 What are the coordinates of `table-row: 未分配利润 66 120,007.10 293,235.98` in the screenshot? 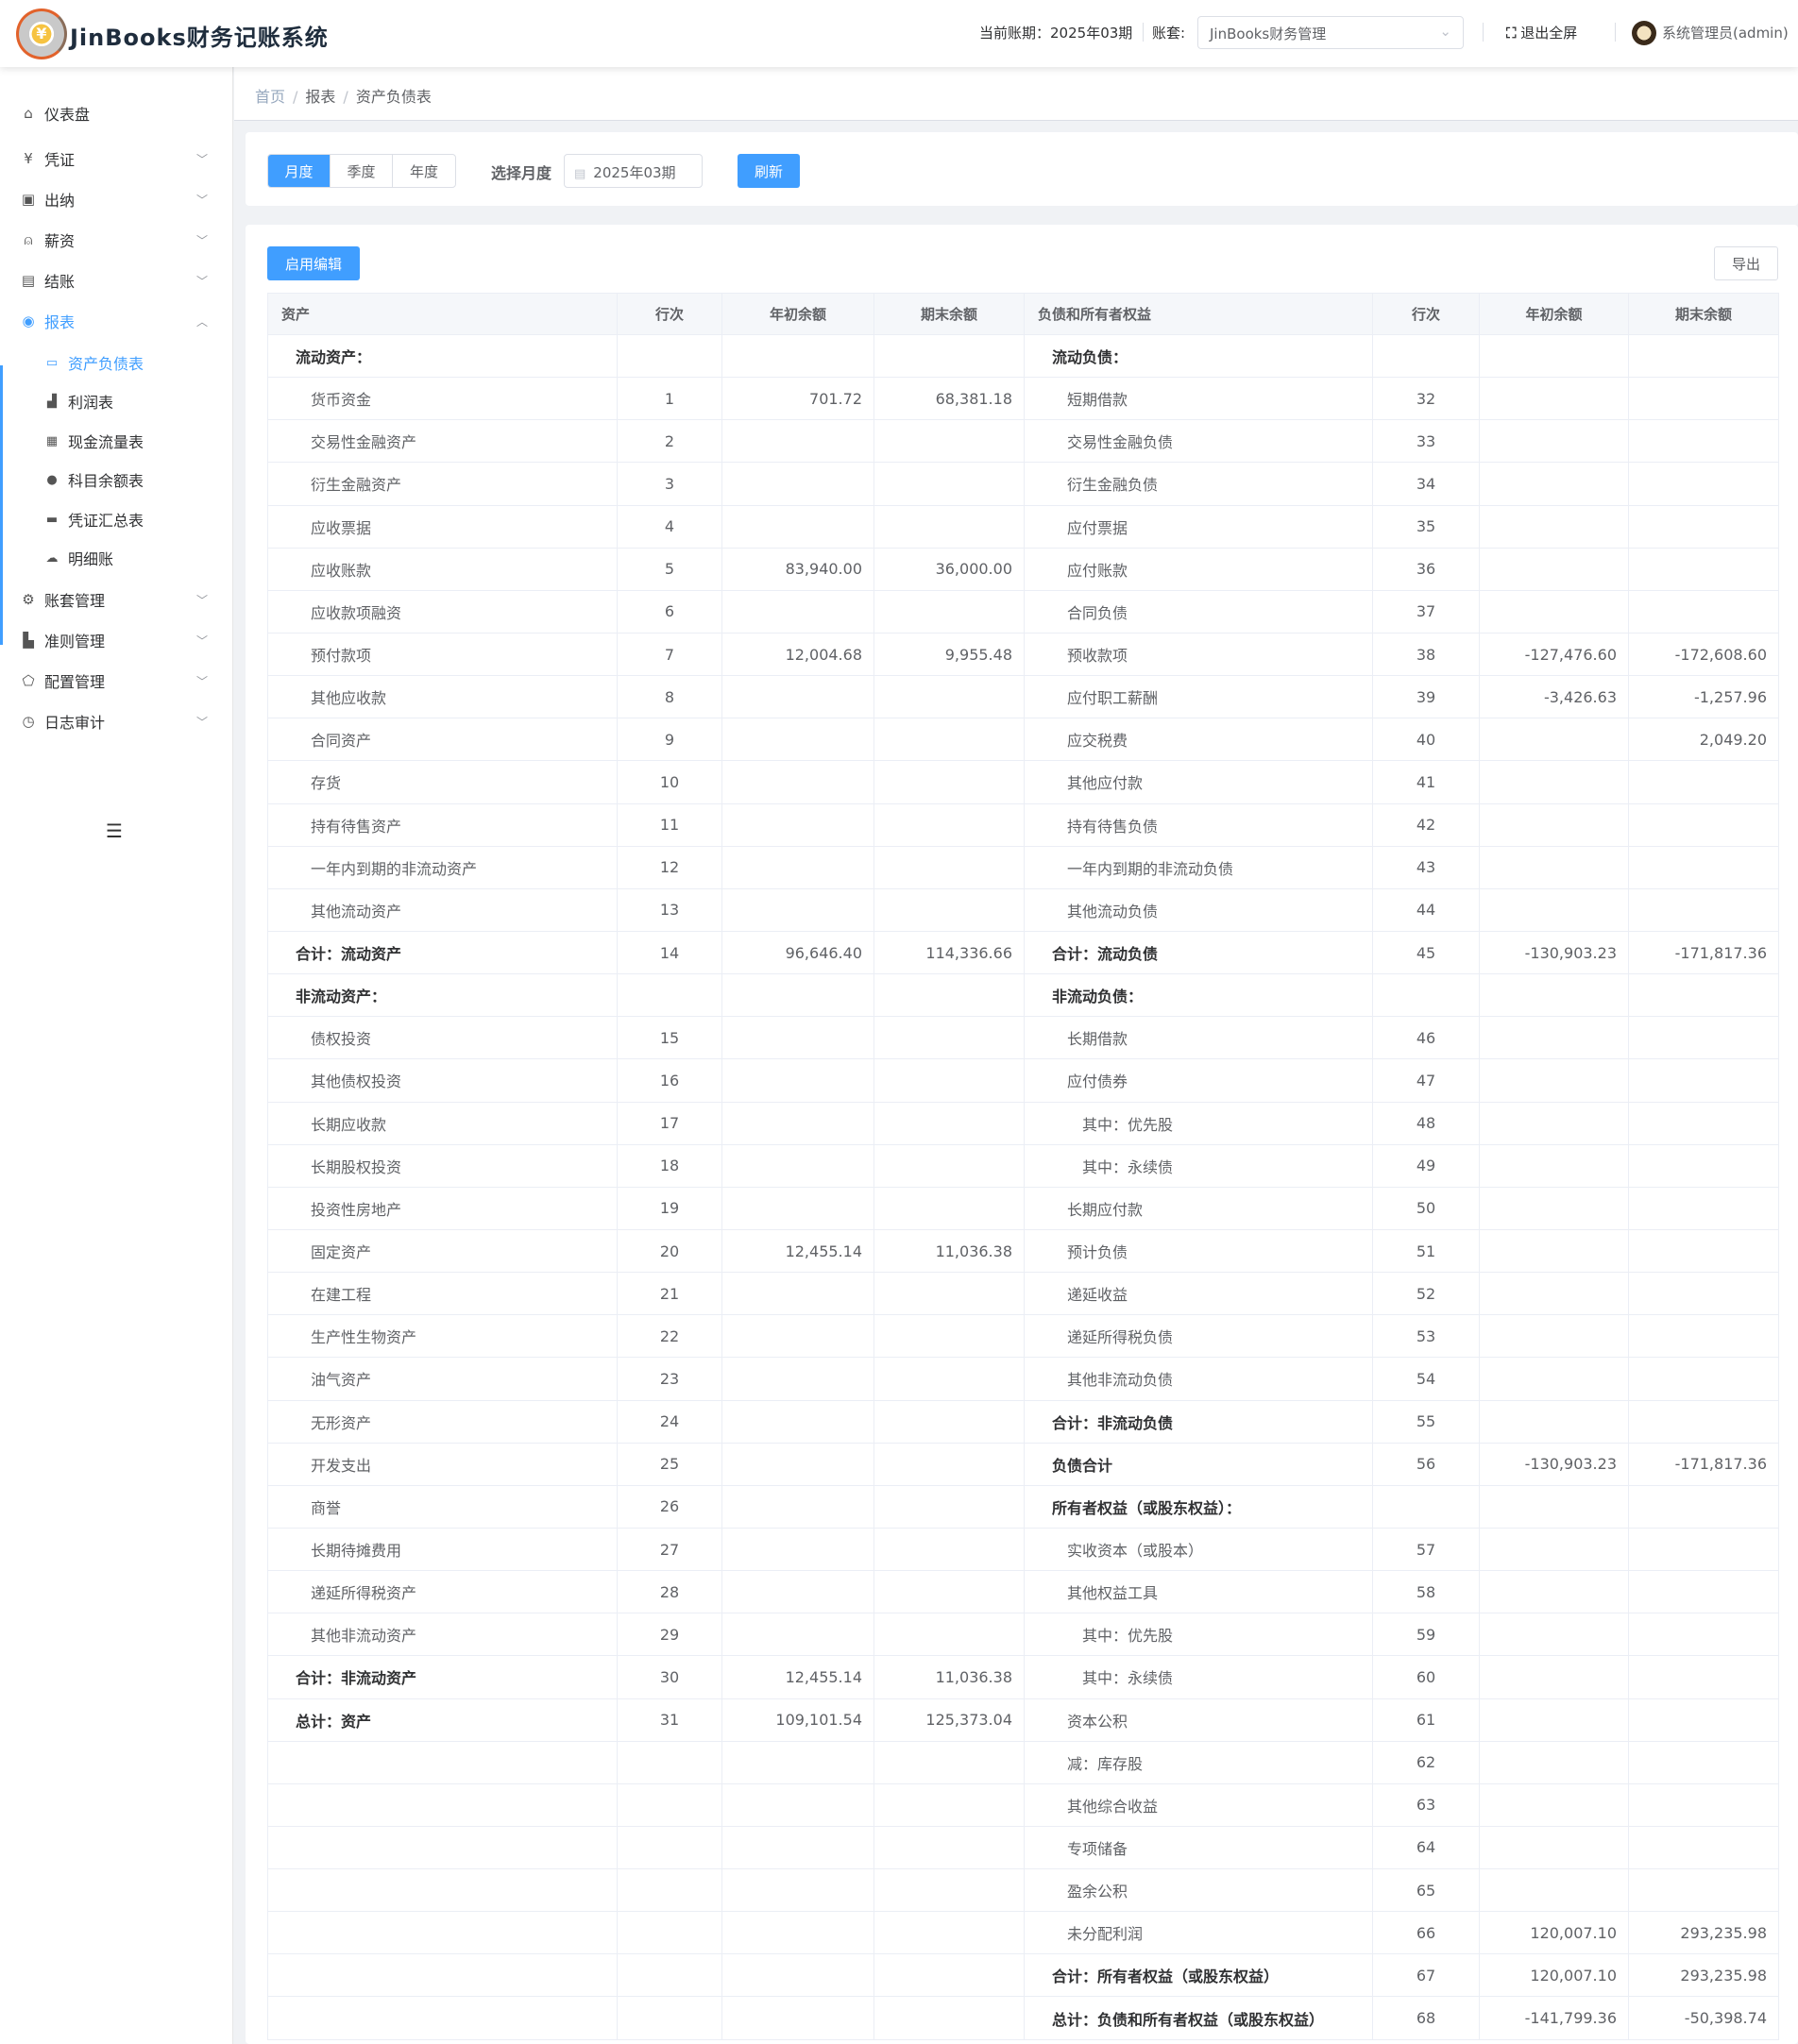 It's located at (1023, 1933).